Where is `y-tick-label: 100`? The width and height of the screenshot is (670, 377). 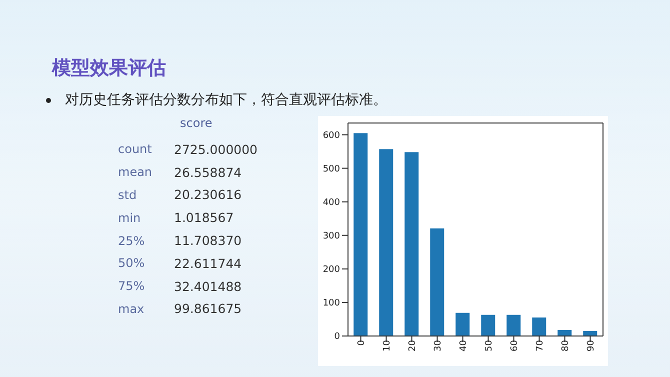
y-tick-label: 100 is located at coordinates (331, 303).